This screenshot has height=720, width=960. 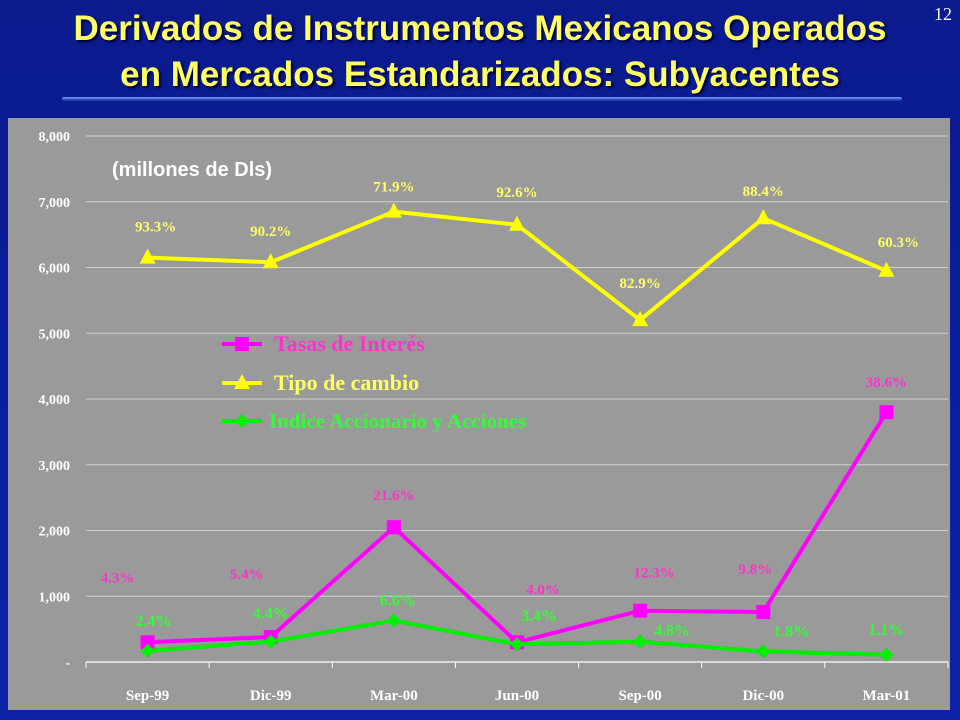 What do you see at coordinates (398, 601) in the screenshot?
I see `data-label: 6.6%` at bounding box center [398, 601].